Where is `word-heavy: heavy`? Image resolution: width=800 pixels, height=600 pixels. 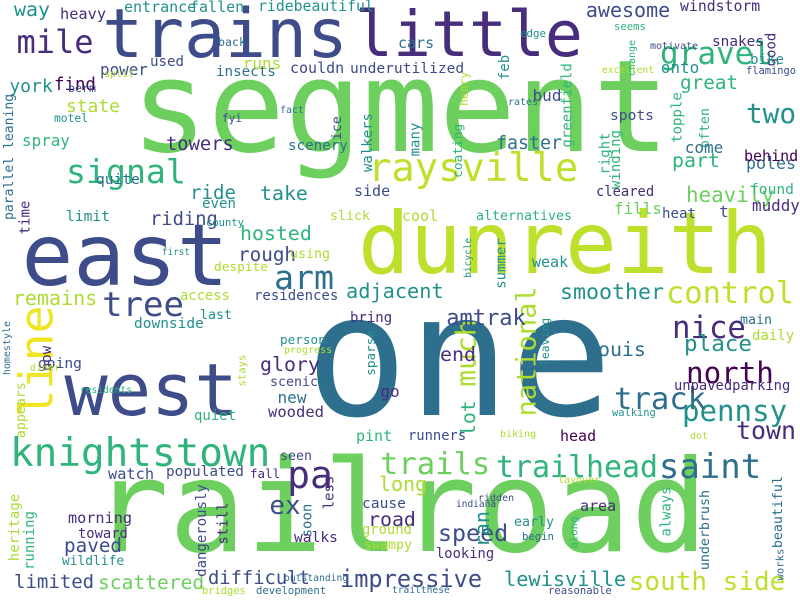
word-heavy: heavy is located at coordinates (83, 13).